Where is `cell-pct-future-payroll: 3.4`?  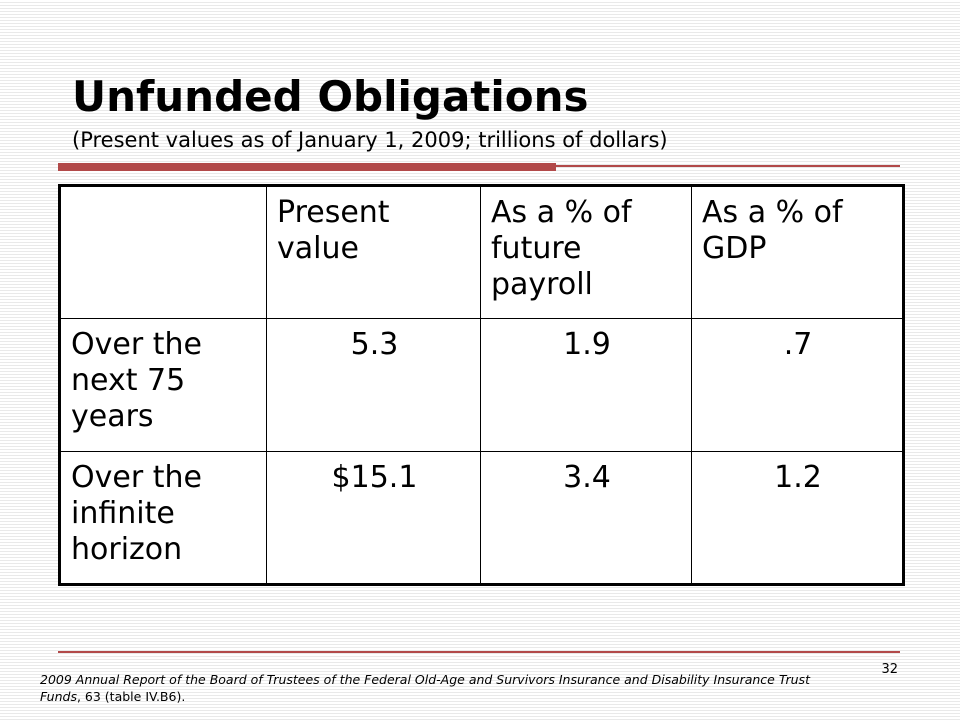
cell-pct-future-payroll: 3.4 is located at coordinates (586, 518).